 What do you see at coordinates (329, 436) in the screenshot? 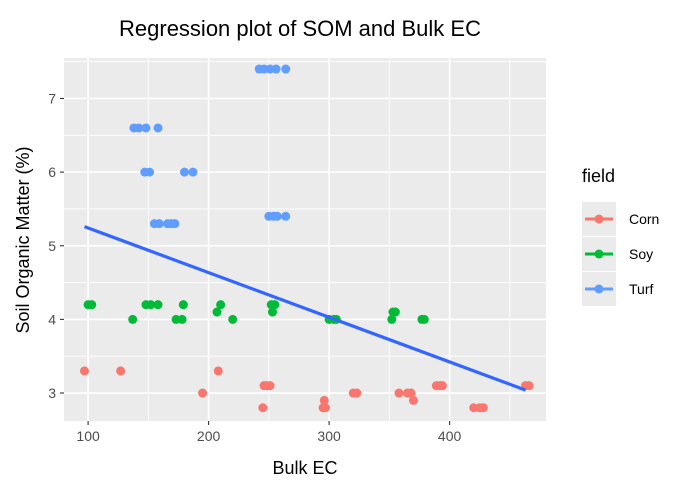
I see `x-tick-label: 300` at bounding box center [329, 436].